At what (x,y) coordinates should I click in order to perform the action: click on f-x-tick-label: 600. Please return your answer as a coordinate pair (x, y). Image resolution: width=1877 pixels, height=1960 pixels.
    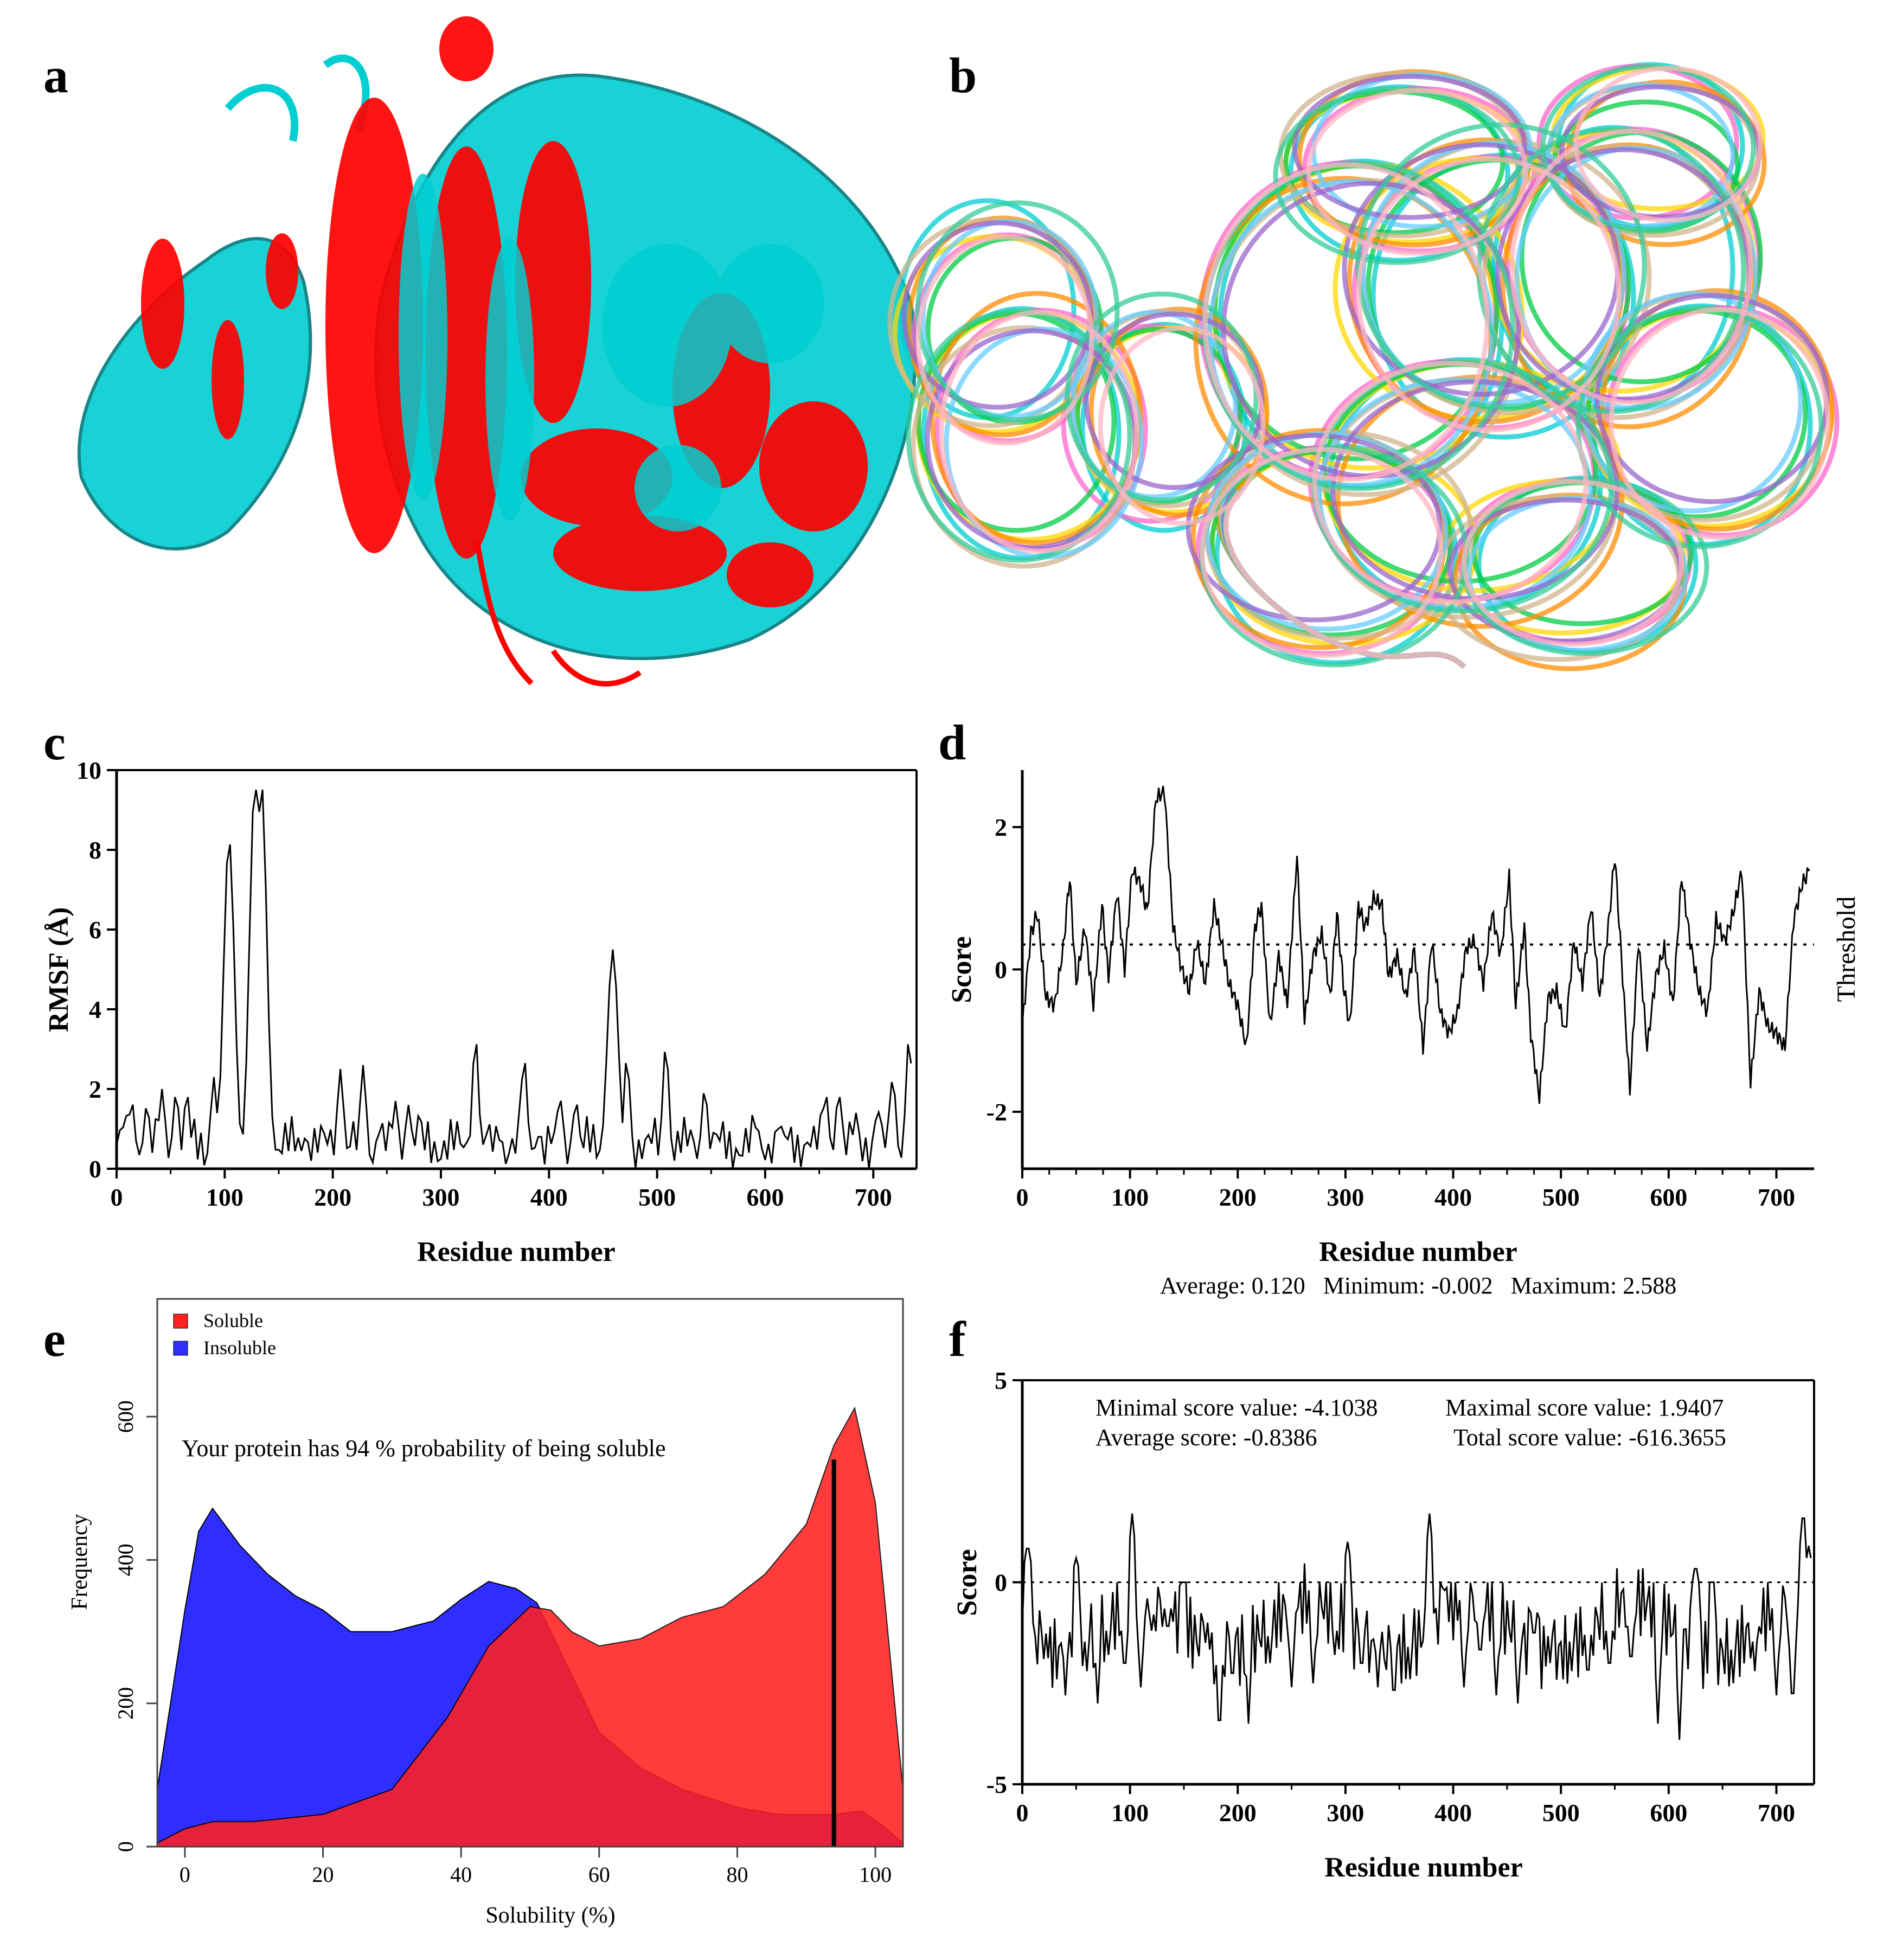
    Looking at the image, I should click on (1669, 1813).